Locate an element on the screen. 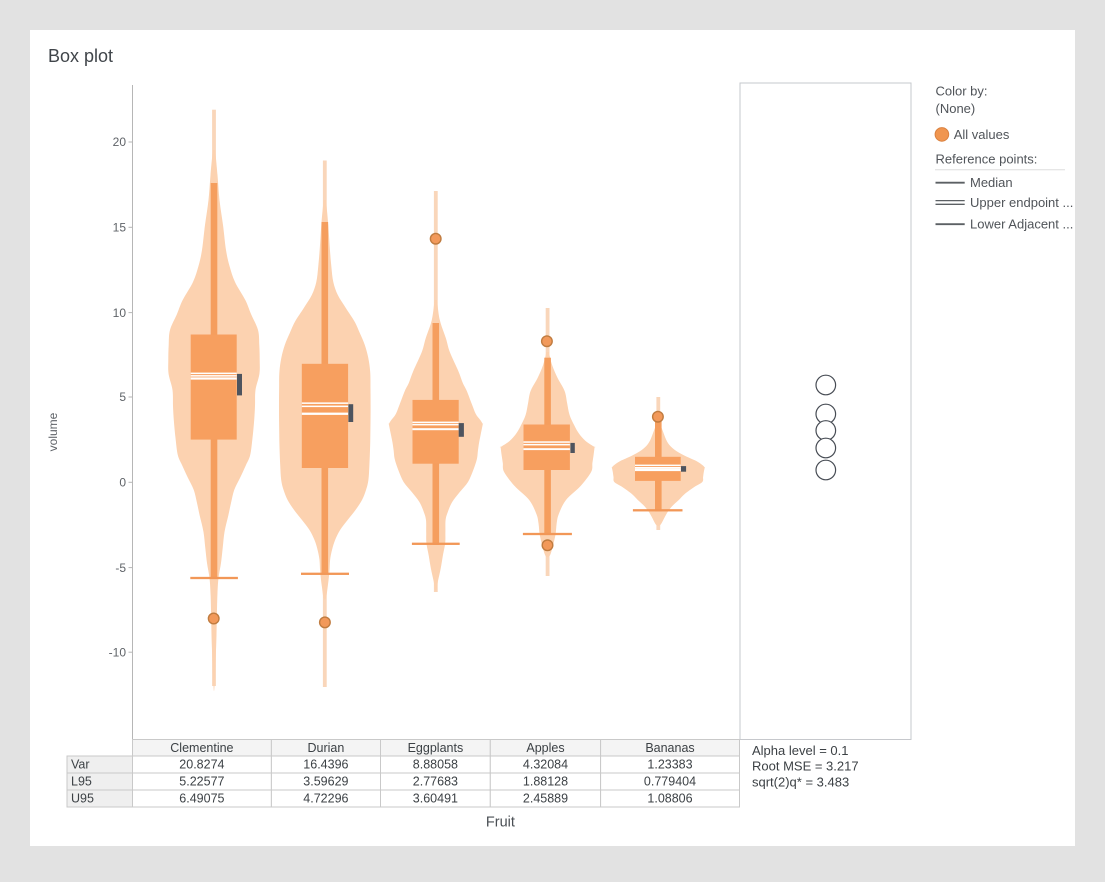  svg-text: Reference points: is located at coordinates (987, 159).